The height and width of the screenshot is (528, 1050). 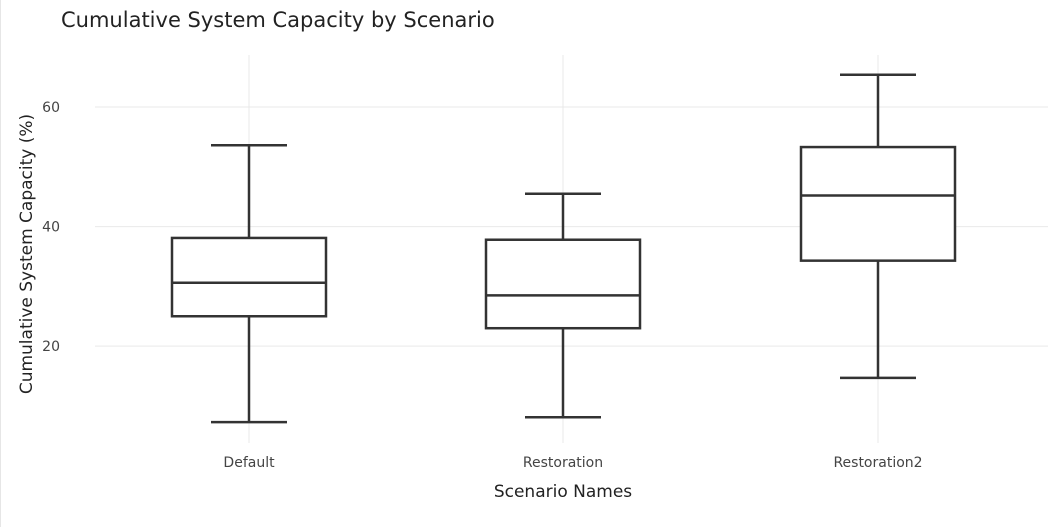 I want to click on box-restoration, so click(x=563, y=305).